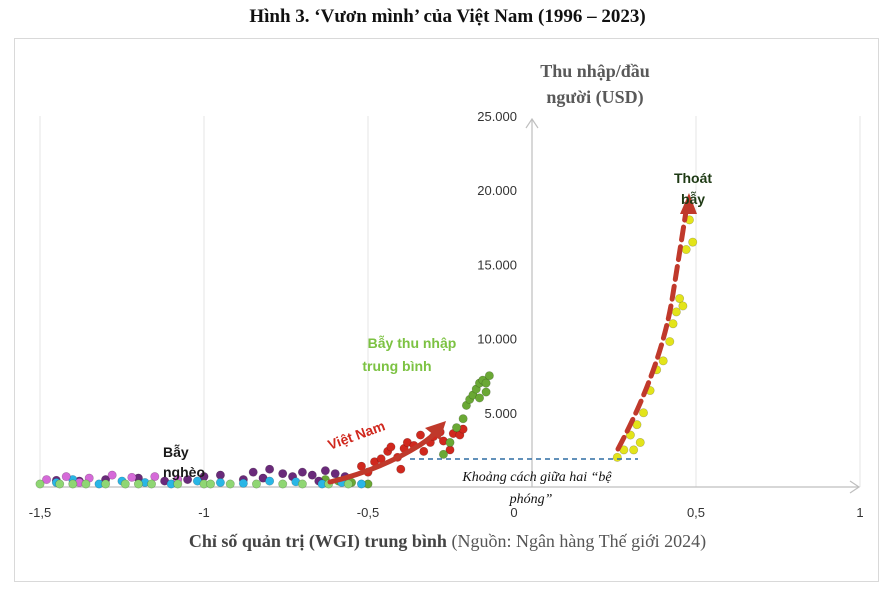 The width and height of the screenshot is (895, 602). What do you see at coordinates (497, 116) in the screenshot?
I see `y-tick-label: 25.000` at bounding box center [497, 116].